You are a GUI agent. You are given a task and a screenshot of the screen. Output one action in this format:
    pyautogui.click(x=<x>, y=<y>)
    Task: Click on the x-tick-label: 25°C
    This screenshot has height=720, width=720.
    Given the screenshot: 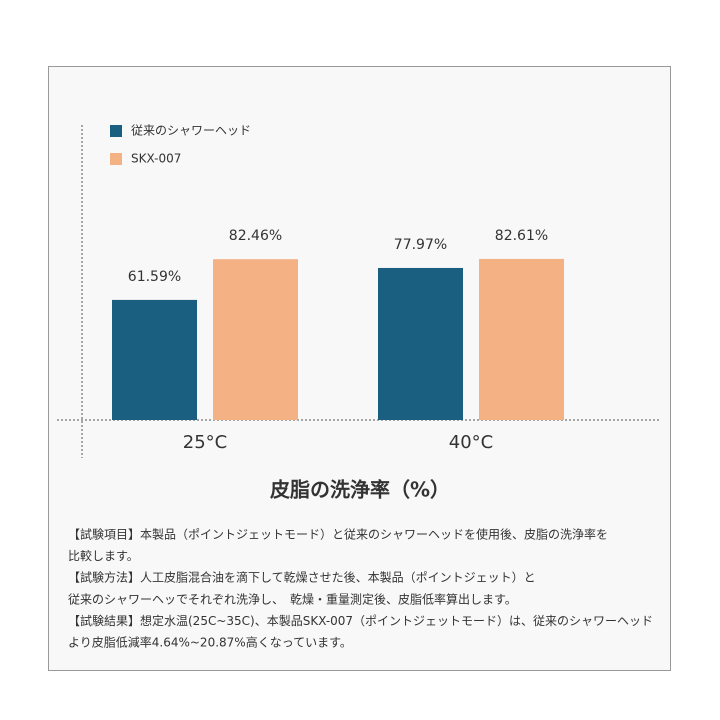 What is the action you would take?
    pyautogui.click(x=205, y=442)
    